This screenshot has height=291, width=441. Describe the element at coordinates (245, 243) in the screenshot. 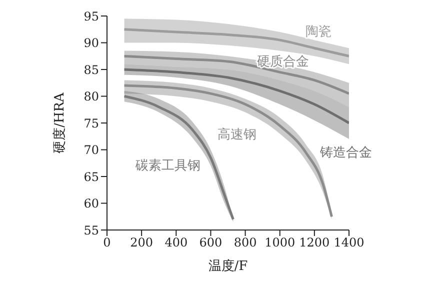

I see `x-tick-label: 800` at that location.